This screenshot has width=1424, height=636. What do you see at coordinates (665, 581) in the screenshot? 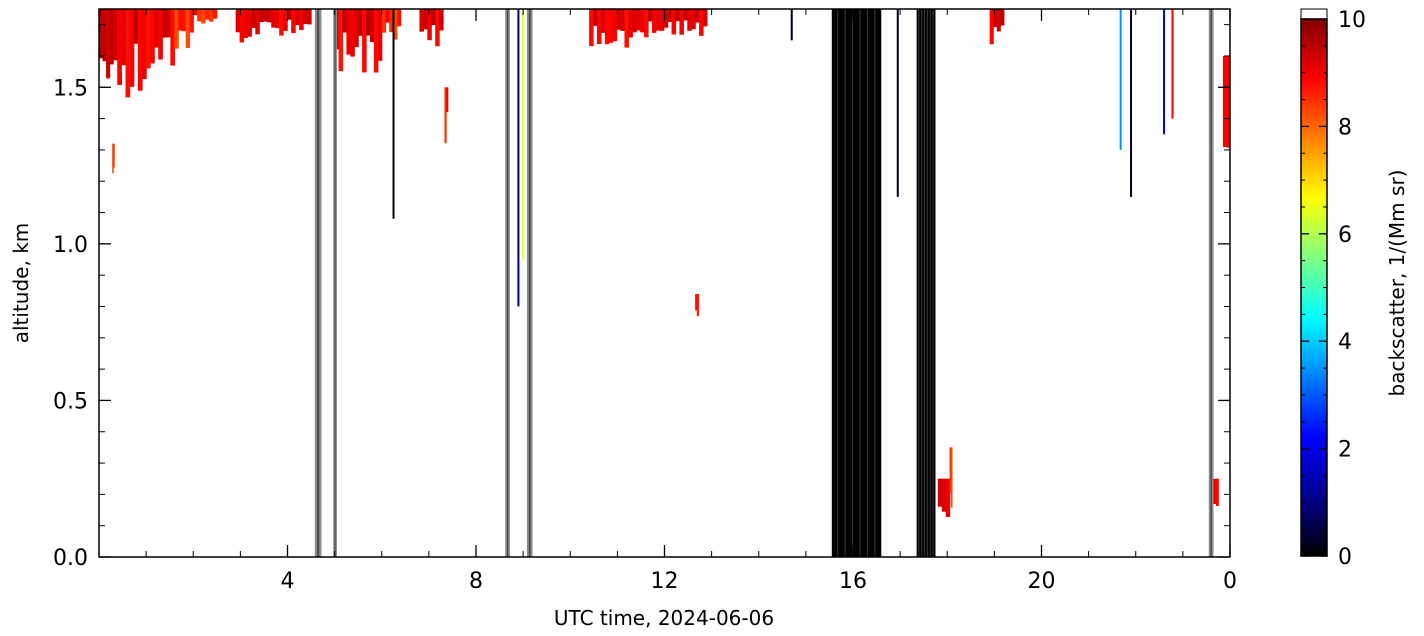
I see `x-tick-label: 12` at bounding box center [665, 581].